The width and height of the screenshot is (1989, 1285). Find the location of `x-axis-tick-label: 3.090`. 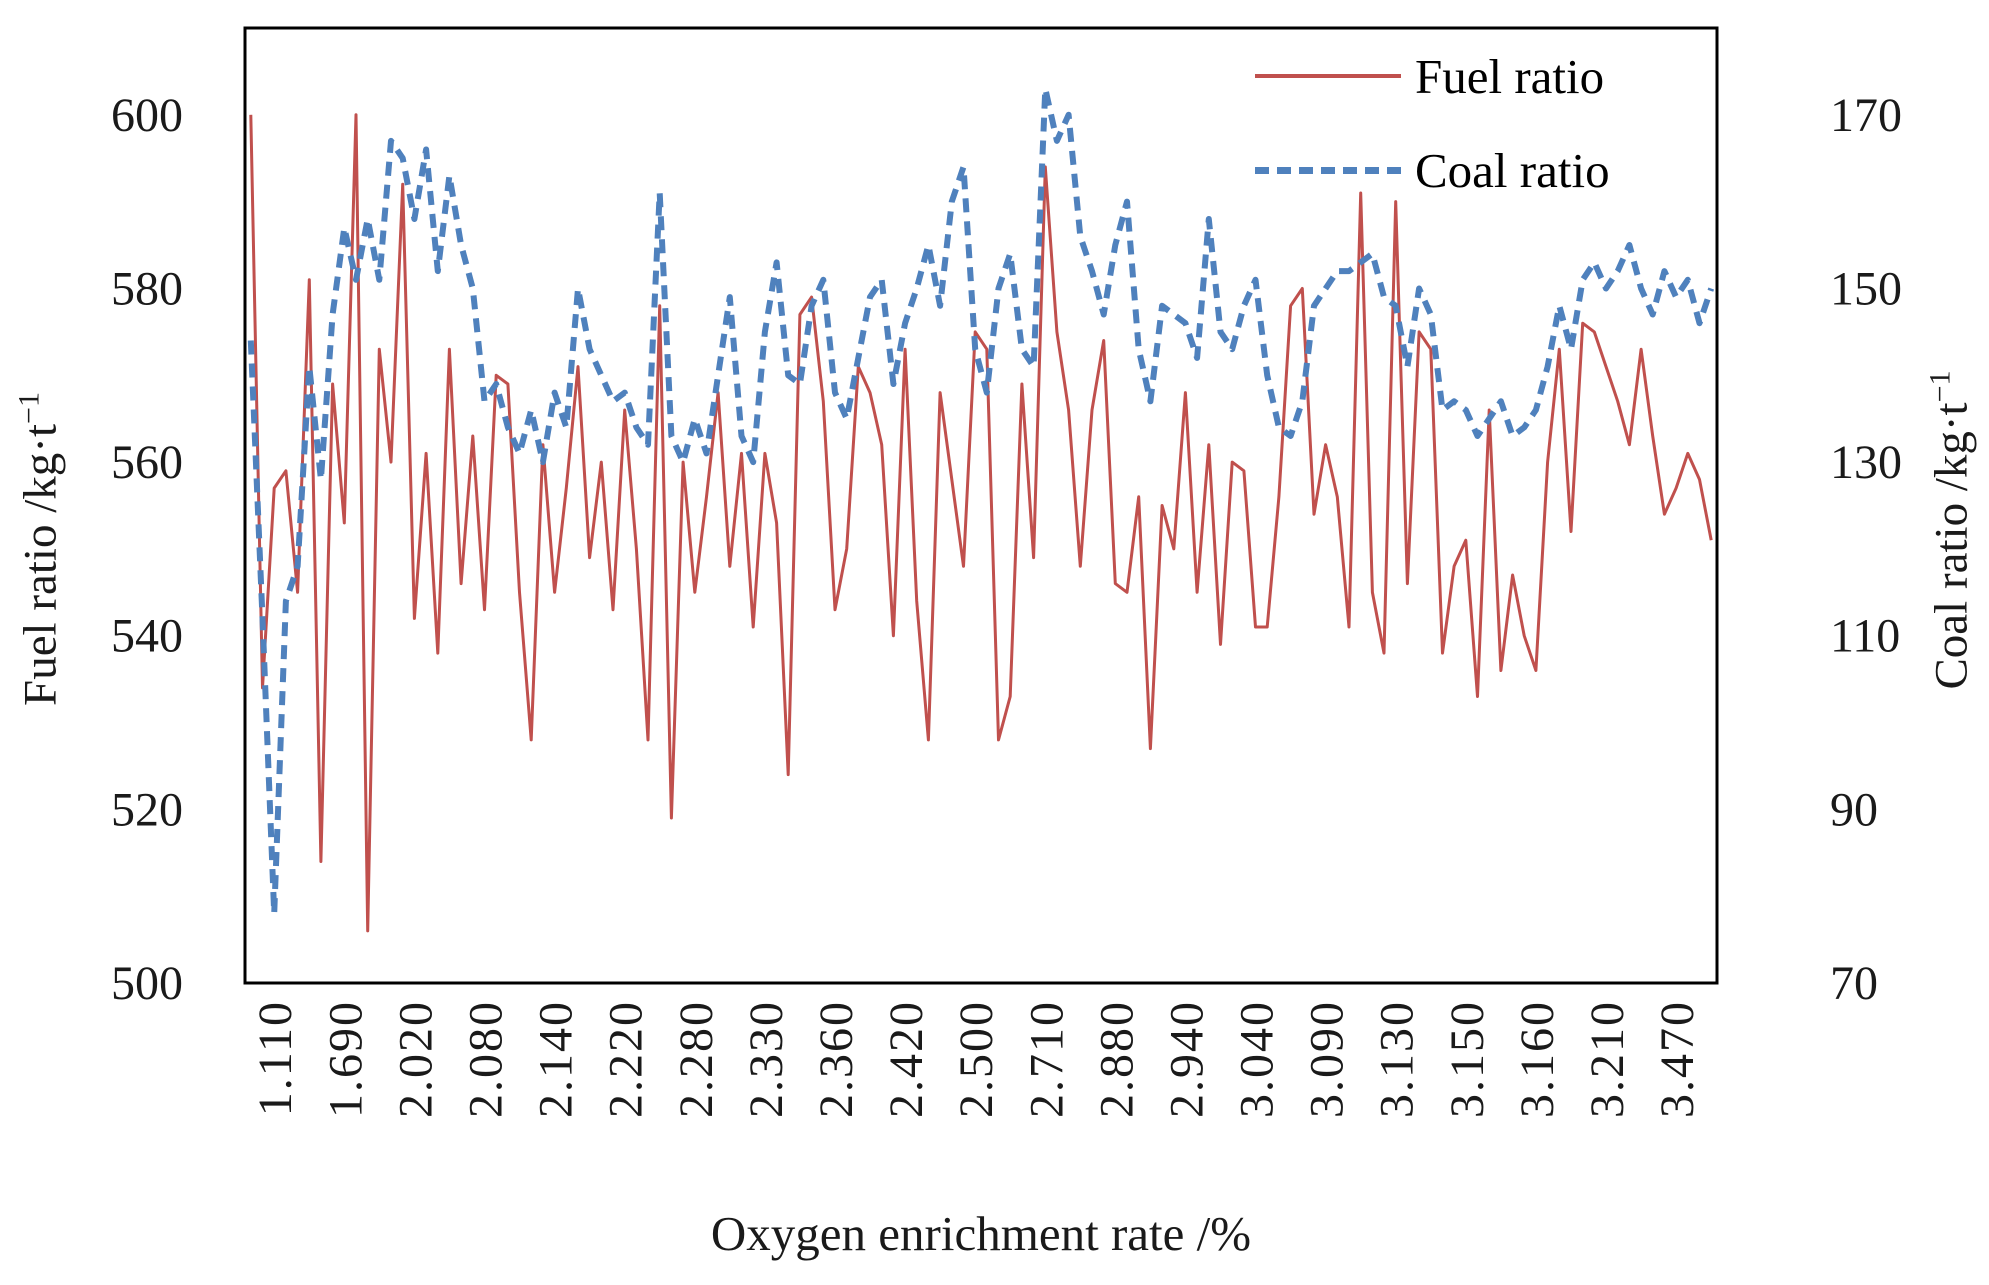

x-axis-tick-label: 3.090 is located at coordinates (1327, 1059).